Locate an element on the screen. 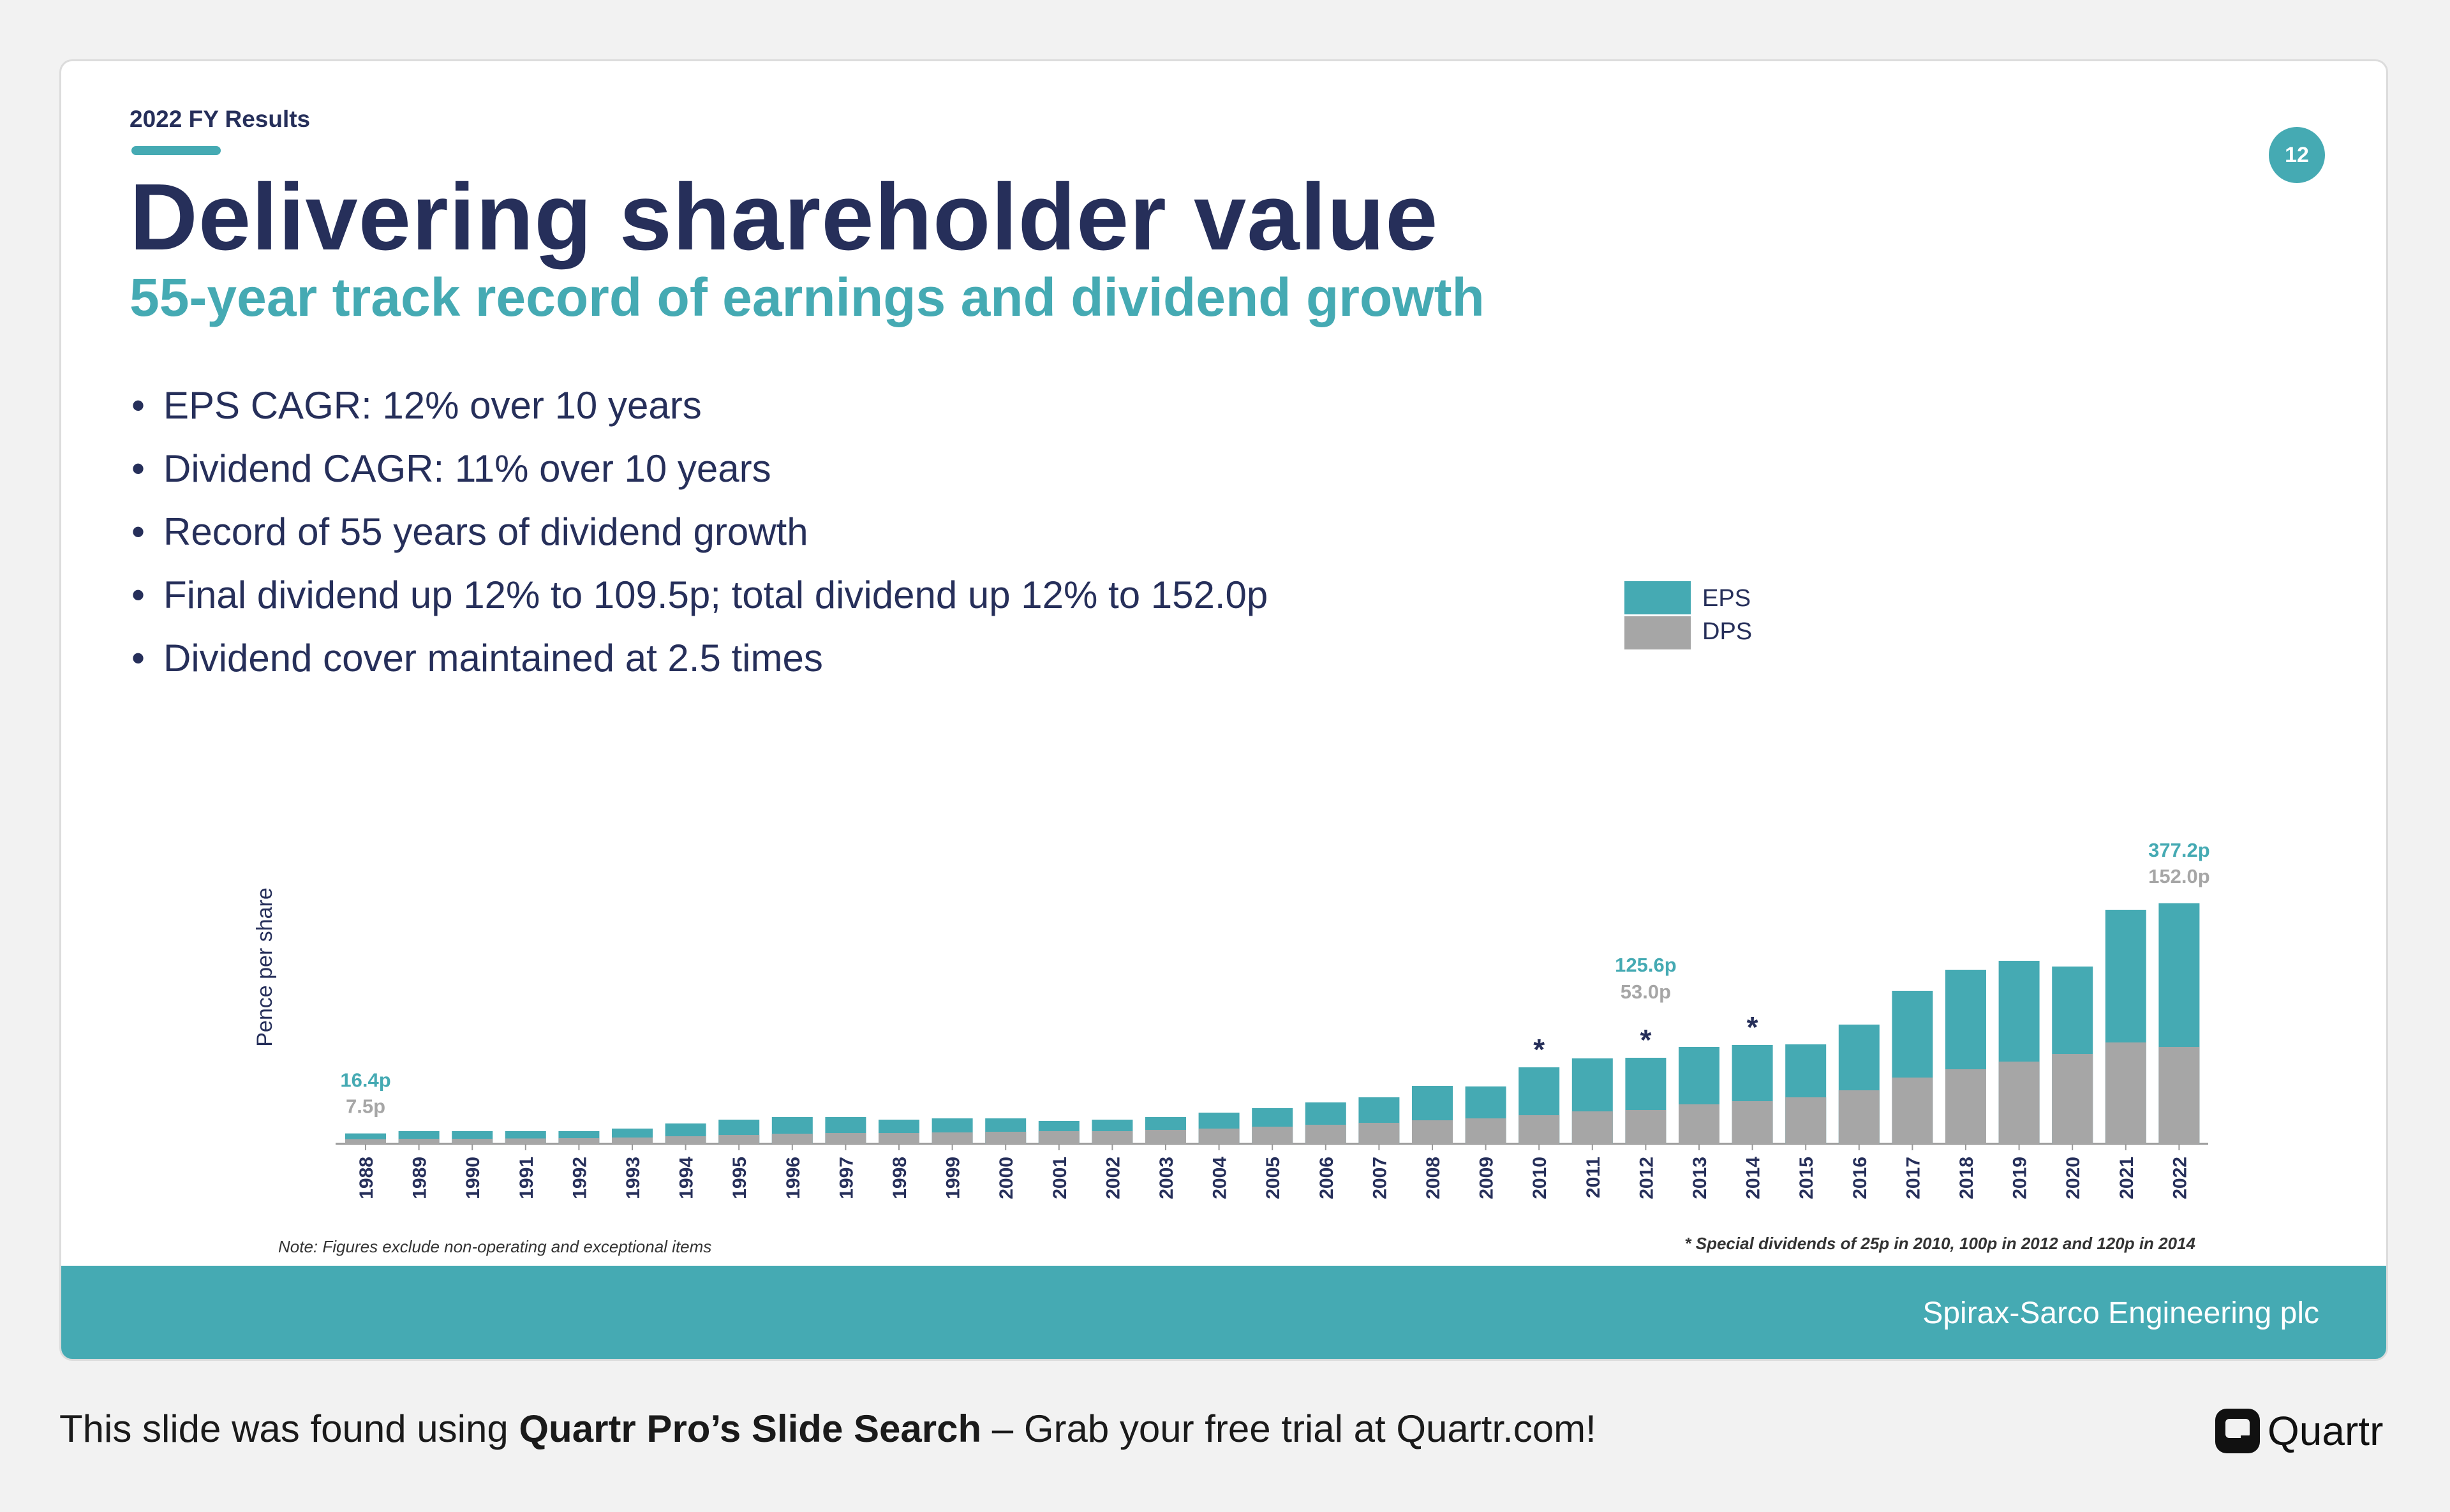 This screenshot has width=2450, height=1512. x-tick-label: 2011 is located at coordinates (1593, 1177).